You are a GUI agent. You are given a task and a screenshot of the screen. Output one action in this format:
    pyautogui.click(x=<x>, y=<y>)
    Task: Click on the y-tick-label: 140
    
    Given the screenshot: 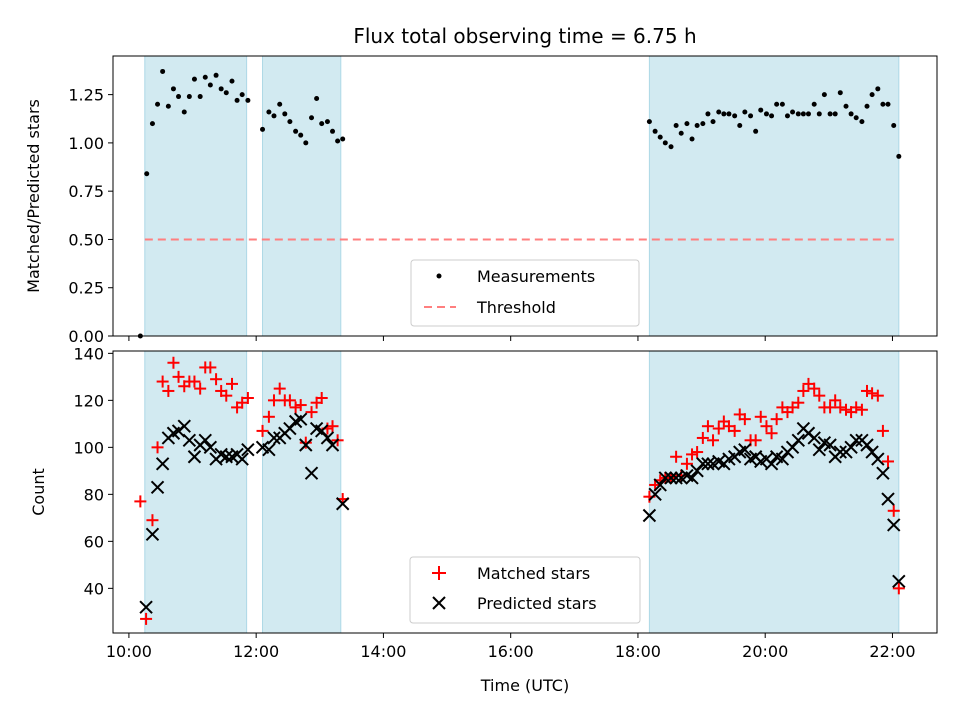 What is the action you would take?
    pyautogui.click(x=88, y=353)
    